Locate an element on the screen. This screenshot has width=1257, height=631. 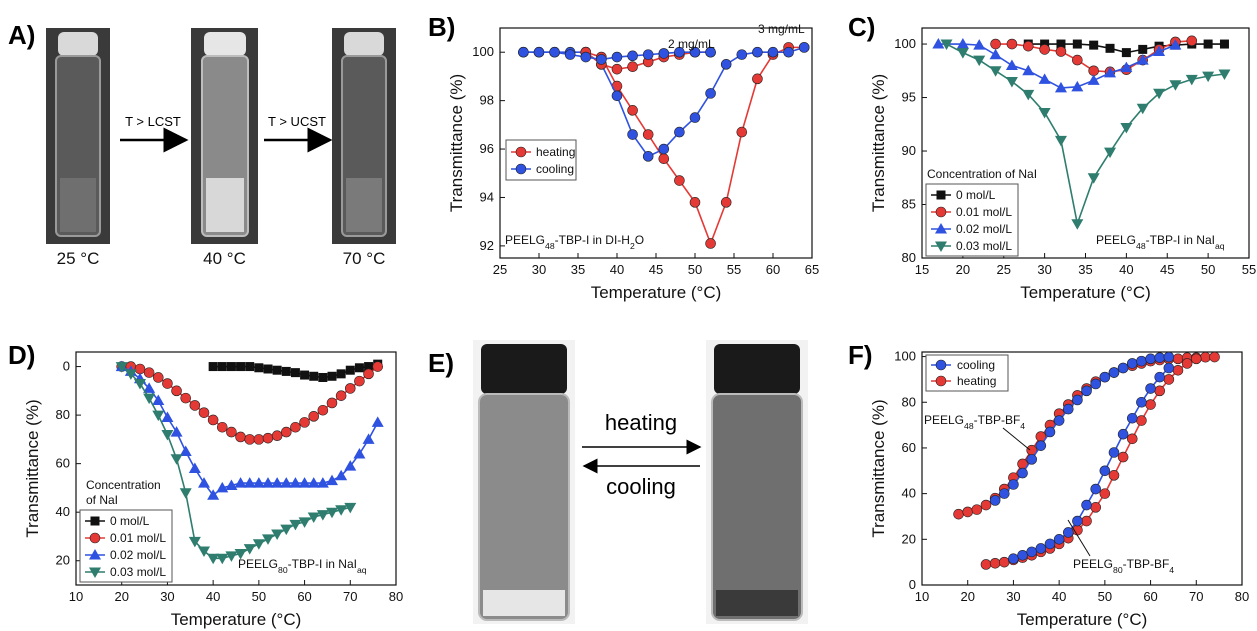
vial-image-hot is located at coordinates (757, 482).